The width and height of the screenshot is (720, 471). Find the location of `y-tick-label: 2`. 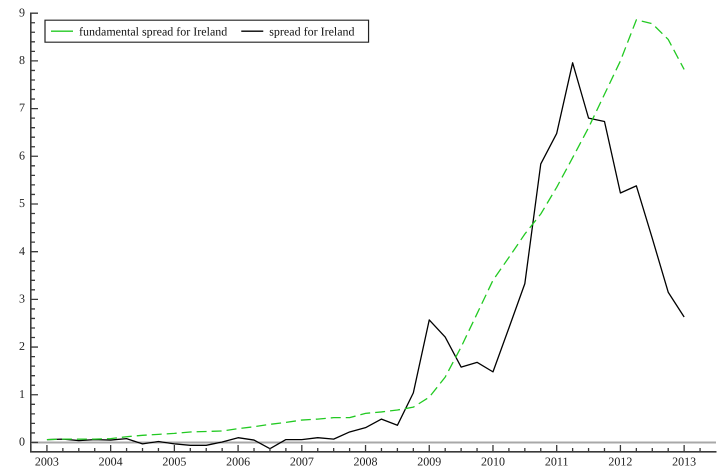

y-tick-label: 2 is located at coordinates (22, 346).